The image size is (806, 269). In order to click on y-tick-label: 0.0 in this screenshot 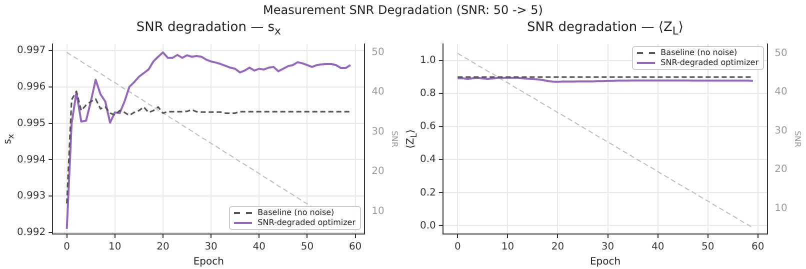, I will do `click(428, 226)`.